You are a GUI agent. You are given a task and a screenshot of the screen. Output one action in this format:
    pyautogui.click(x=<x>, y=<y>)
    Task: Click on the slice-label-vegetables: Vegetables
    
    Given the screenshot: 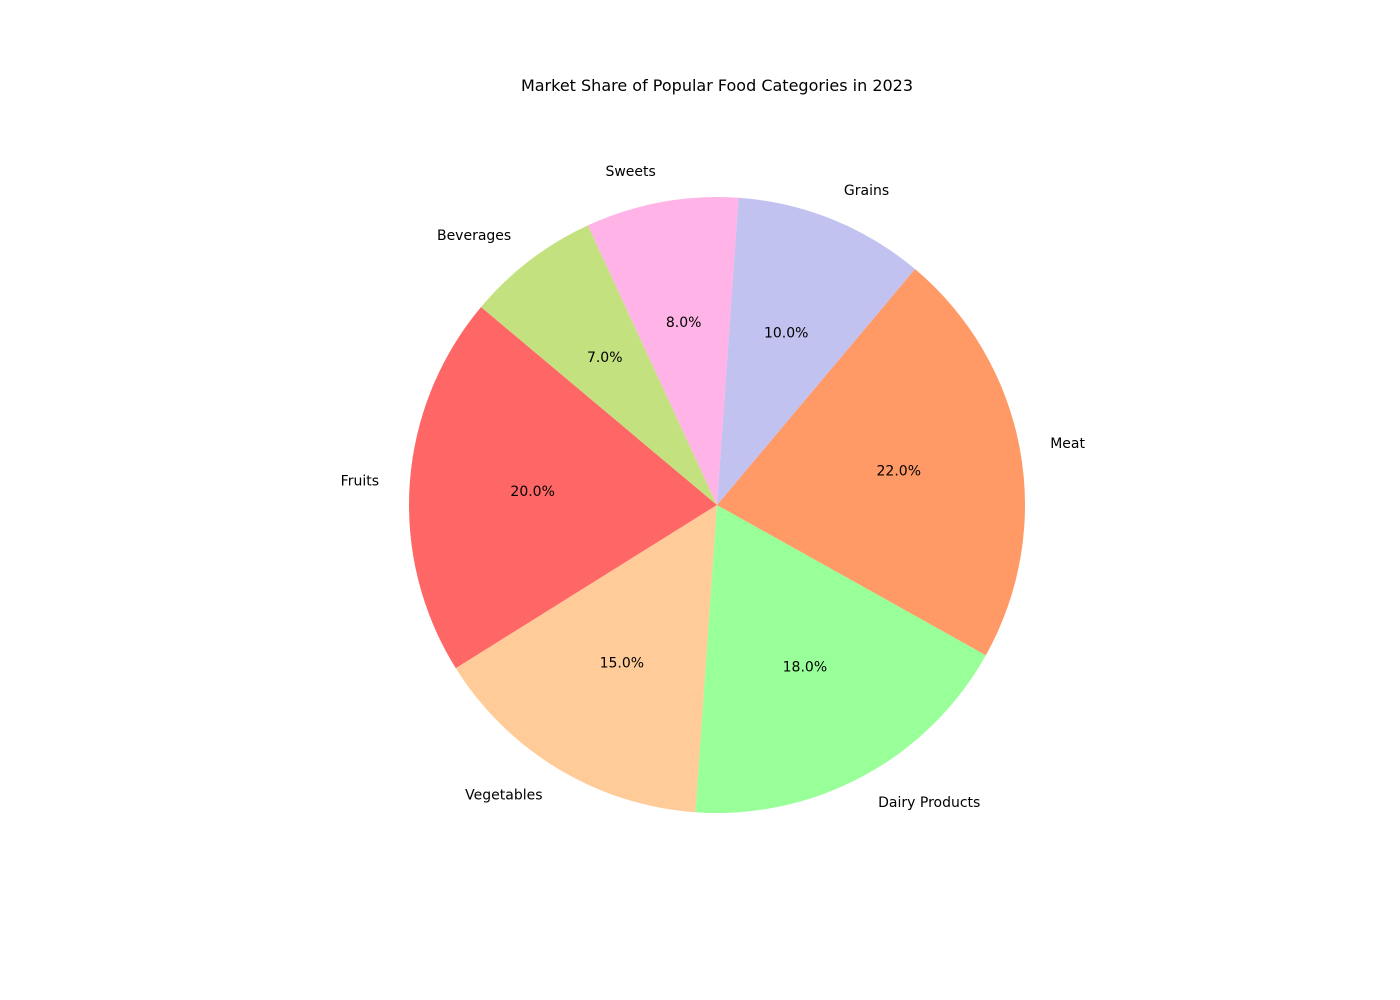 What is the action you would take?
    pyautogui.click(x=503, y=795)
    